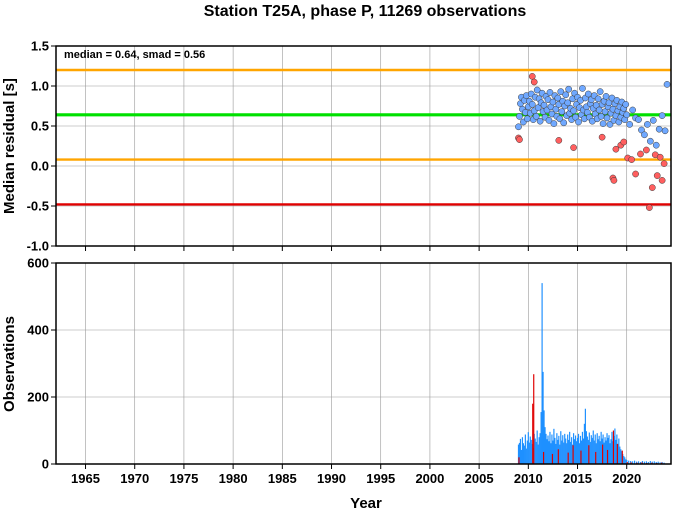 The width and height of the screenshot is (678, 516). Describe the element at coordinates (85, 478) in the screenshot. I see `x-tick-label-1965: 1965` at that location.